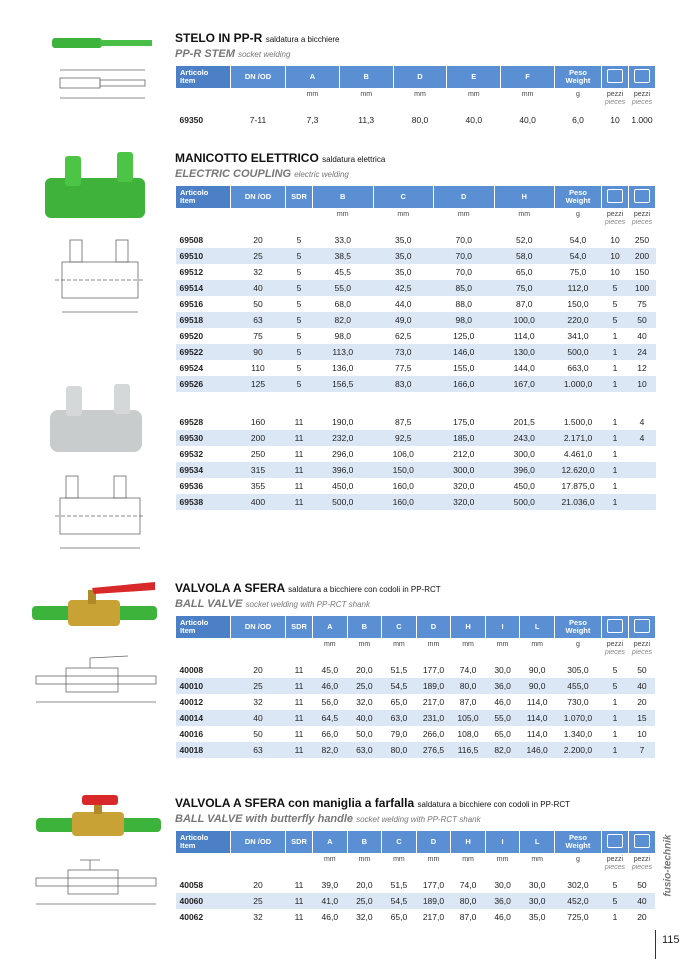  Describe the element at coordinates (343, 470) in the screenshot. I see `cell-text: 396,0` at that location.